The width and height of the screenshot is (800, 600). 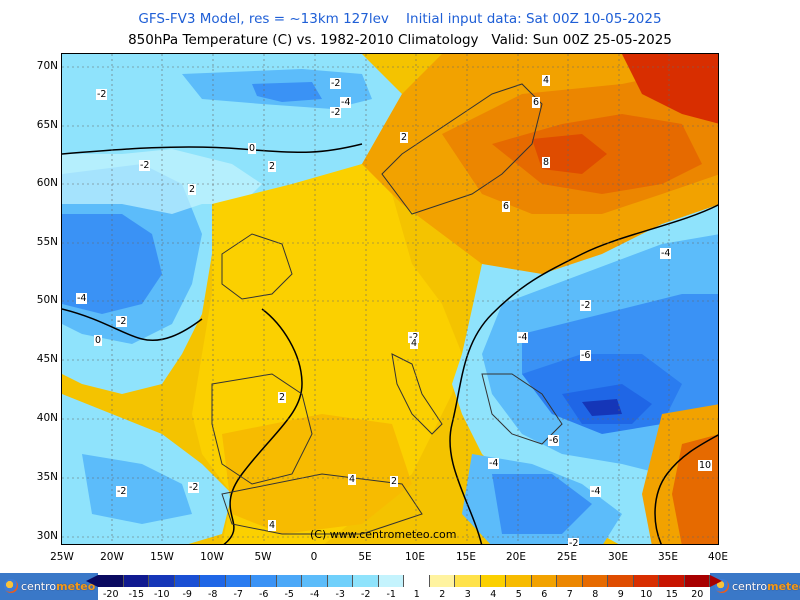 What do you see at coordinates (212, 557) in the screenshot?
I see `lon-label: 10W` at bounding box center [212, 557].